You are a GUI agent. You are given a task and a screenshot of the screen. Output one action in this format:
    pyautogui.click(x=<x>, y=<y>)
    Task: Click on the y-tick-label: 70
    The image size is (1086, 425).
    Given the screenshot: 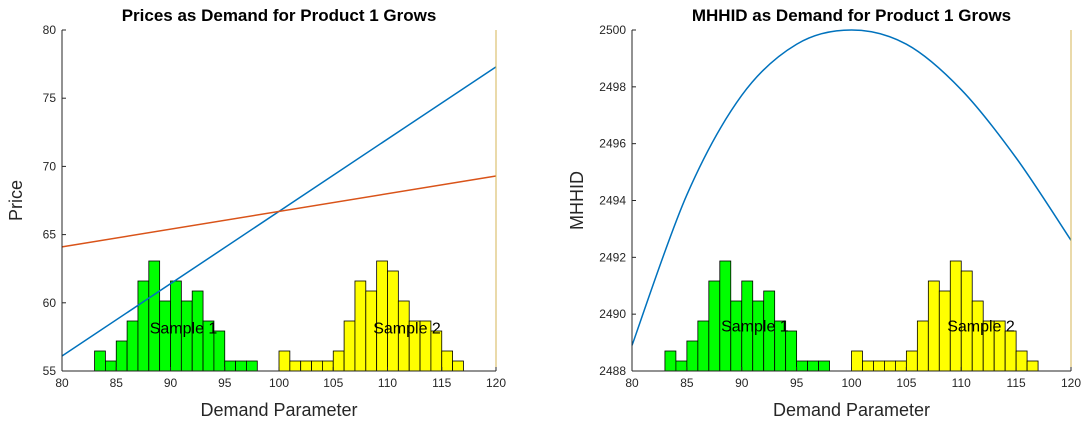 What is the action you would take?
    pyautogui.click(x=50, y=166)
    